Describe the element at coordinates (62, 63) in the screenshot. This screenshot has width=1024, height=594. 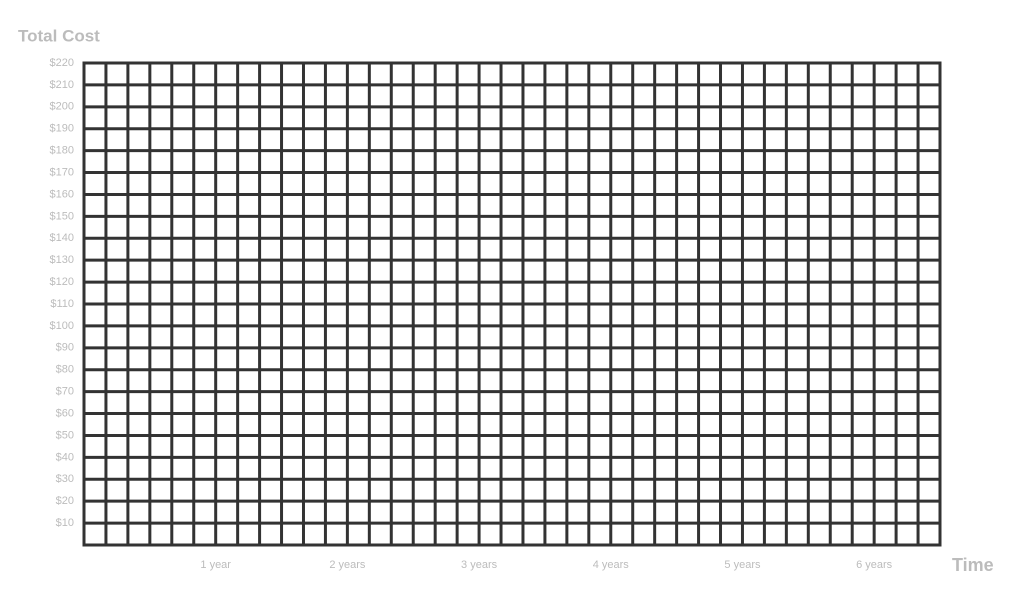
I see `y-tick-label: $220` at that location.